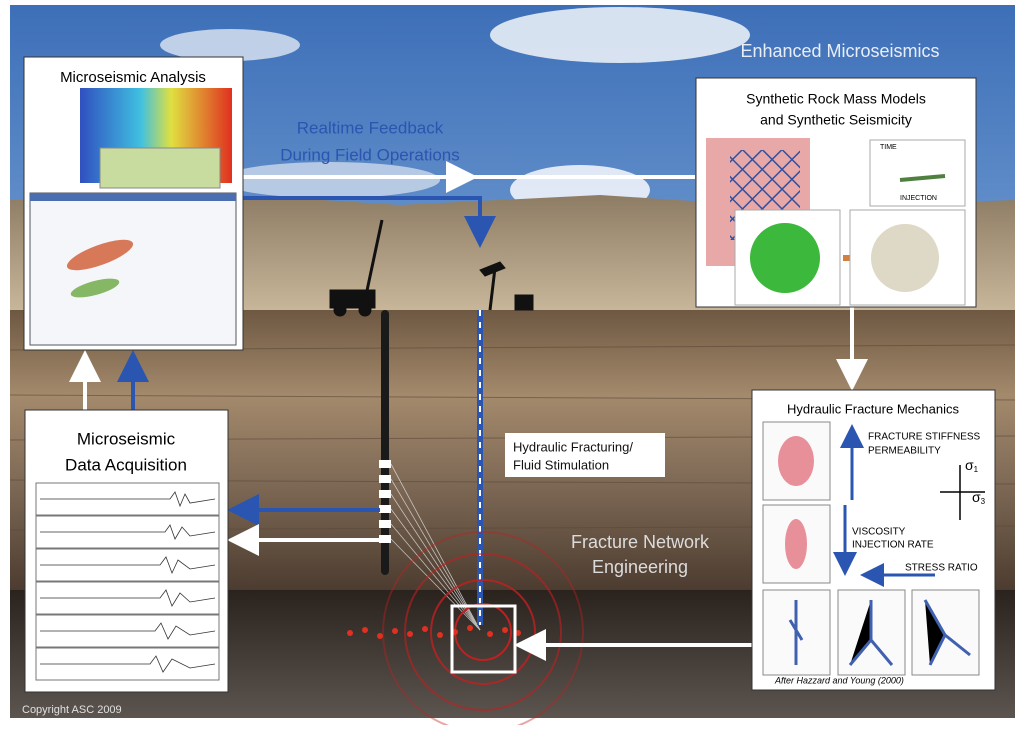 This screenshot has width=1025, height=730. I want to click on rig, so click(431, 268).